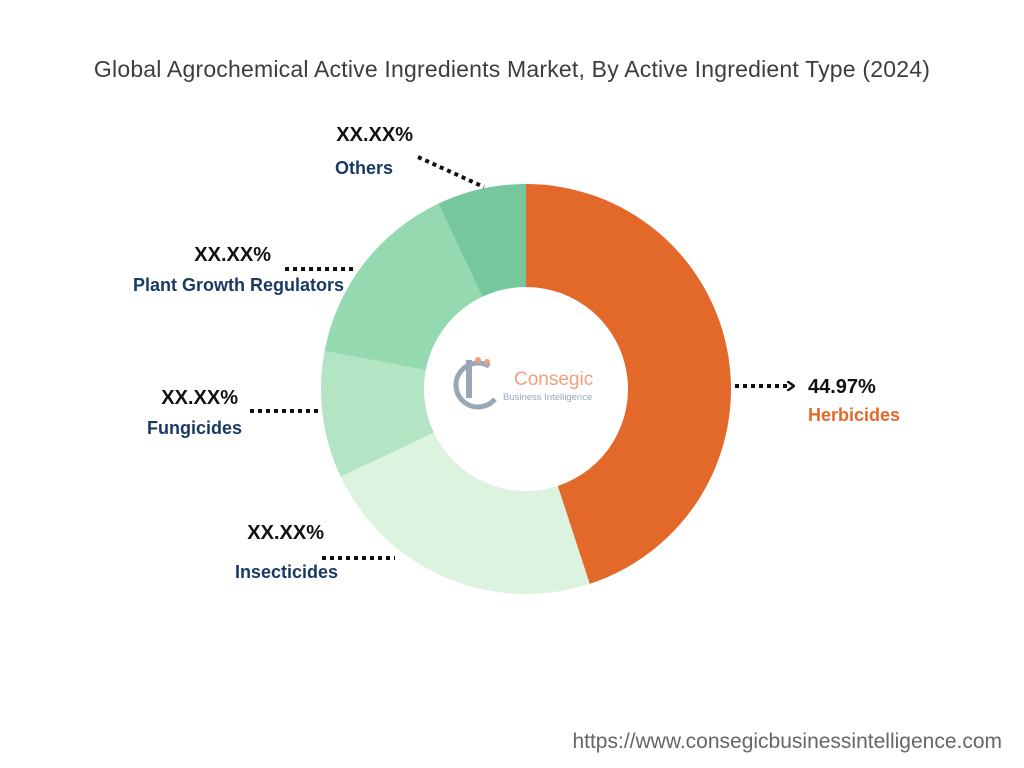  I want to click on consegic-logo-icon: Consegic Business Intelligence, so click(523, 383).